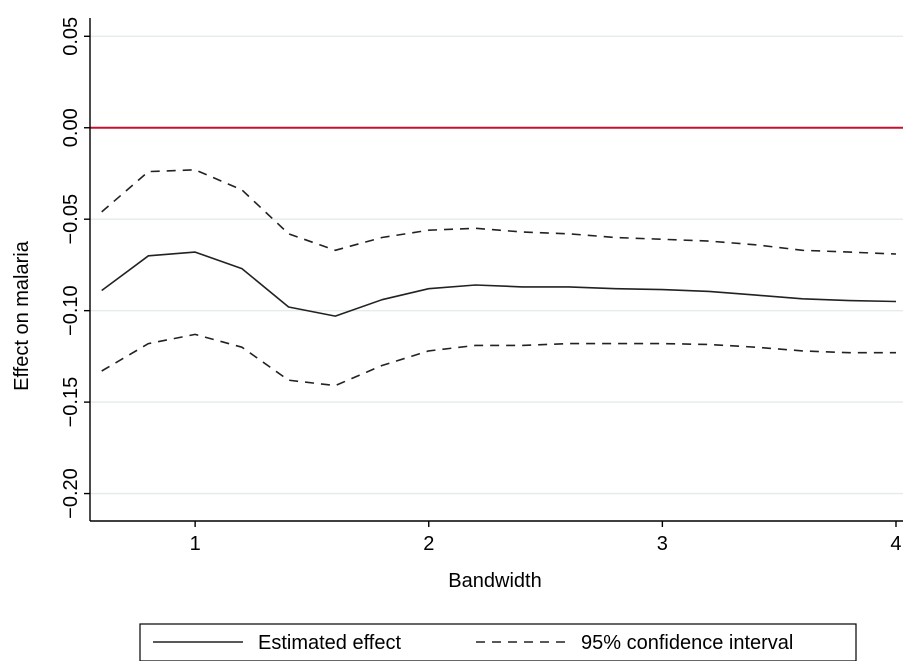 The height and width of the screenshot is (661, 905). I want to click on x-tick-label-2: 2, so click(428, 544).